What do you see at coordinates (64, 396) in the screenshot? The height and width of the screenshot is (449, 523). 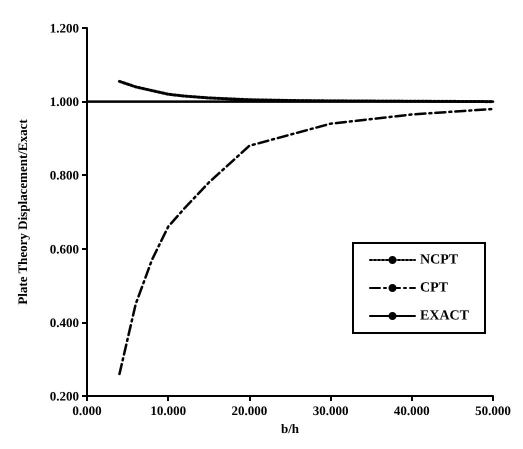 I see `y-tick-label: 0.200` at bounding box center [64, 396].